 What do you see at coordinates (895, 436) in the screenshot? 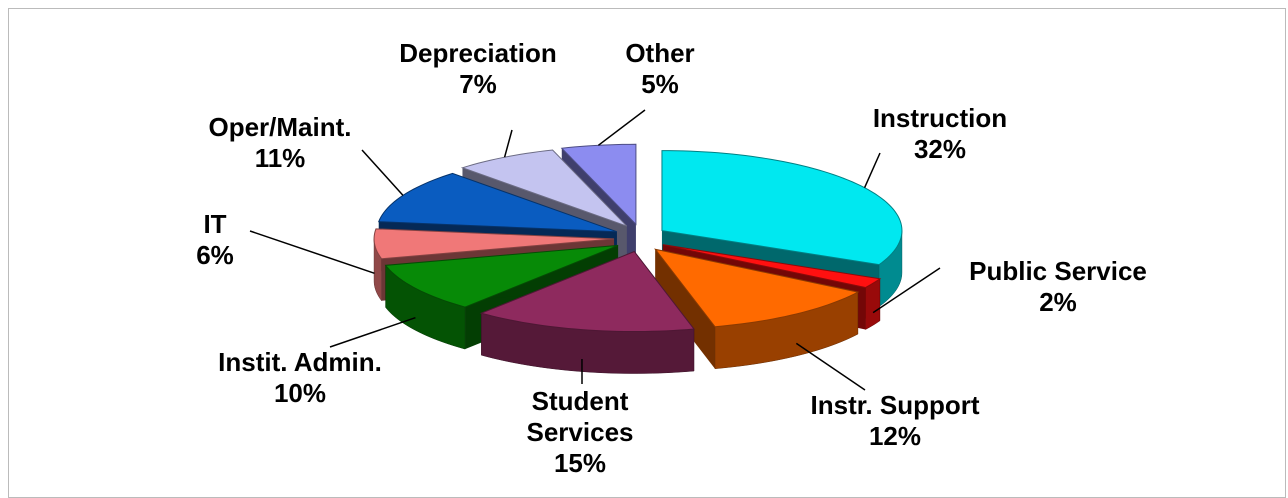
I see `value-label: 12%` at bounding box center [895, 436].